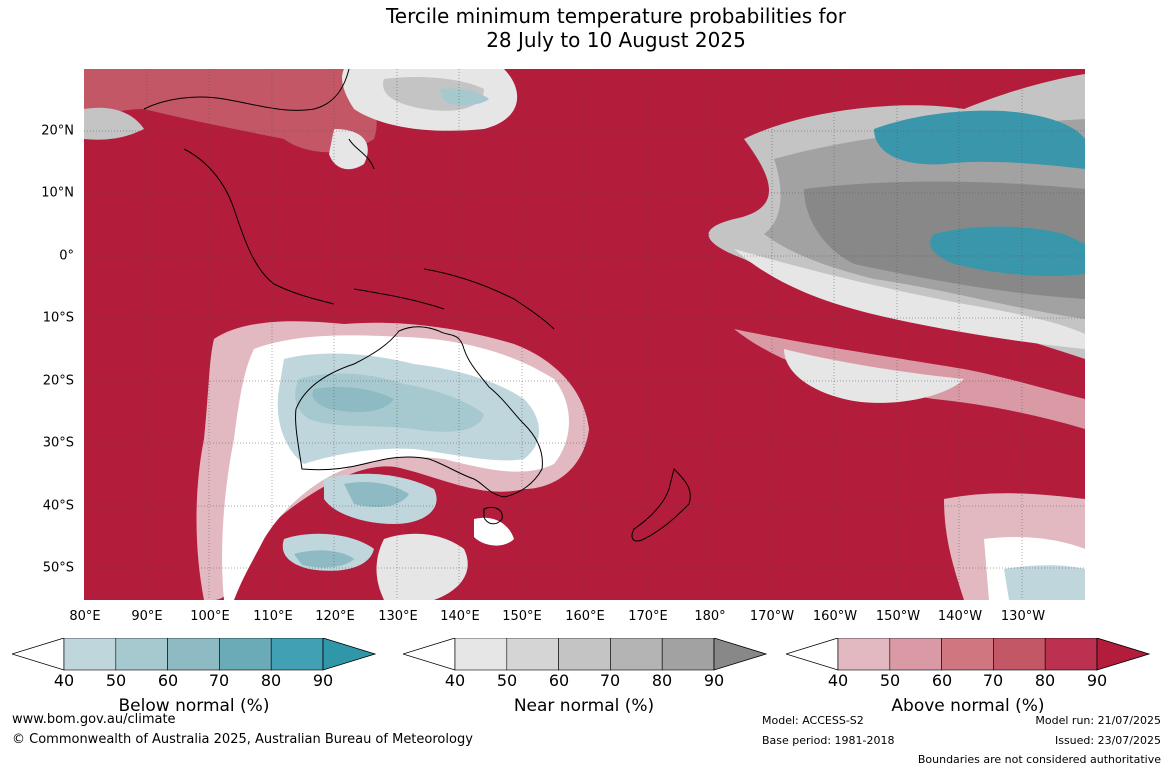 Image resolution: width=1173 pixels, height=770 pixels. Describe the element at coordinates (1107, 740) in the screenshot. I see `issued-text: Issued: 23/07/2025` at that location.